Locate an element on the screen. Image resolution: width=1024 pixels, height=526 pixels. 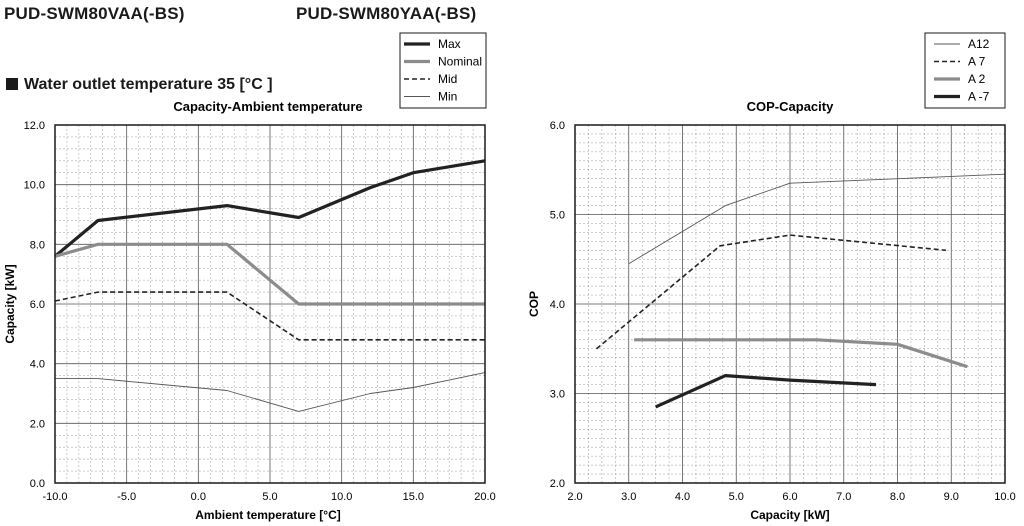
x-axis-label-right: Capacity [kW] is located at coordinates (789, 515).